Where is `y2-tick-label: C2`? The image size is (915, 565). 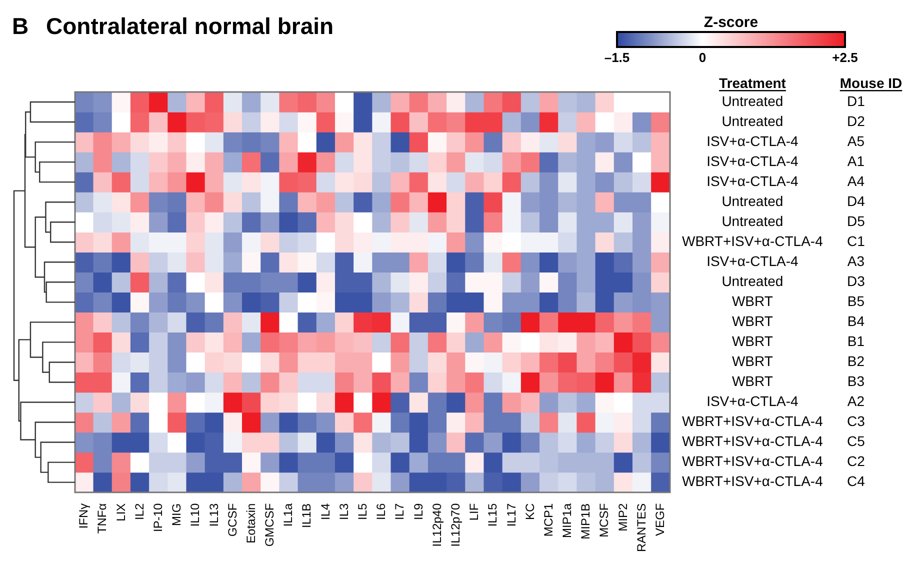
y2-tick-label: C2 is located at coordinates (856, 461).